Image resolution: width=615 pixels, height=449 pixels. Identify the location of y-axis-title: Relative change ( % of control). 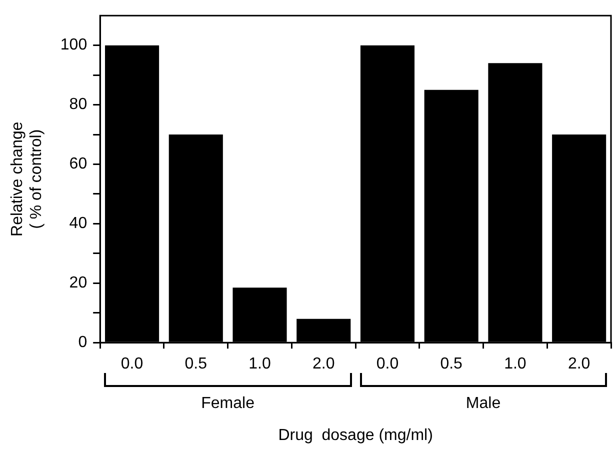
(27, 179).